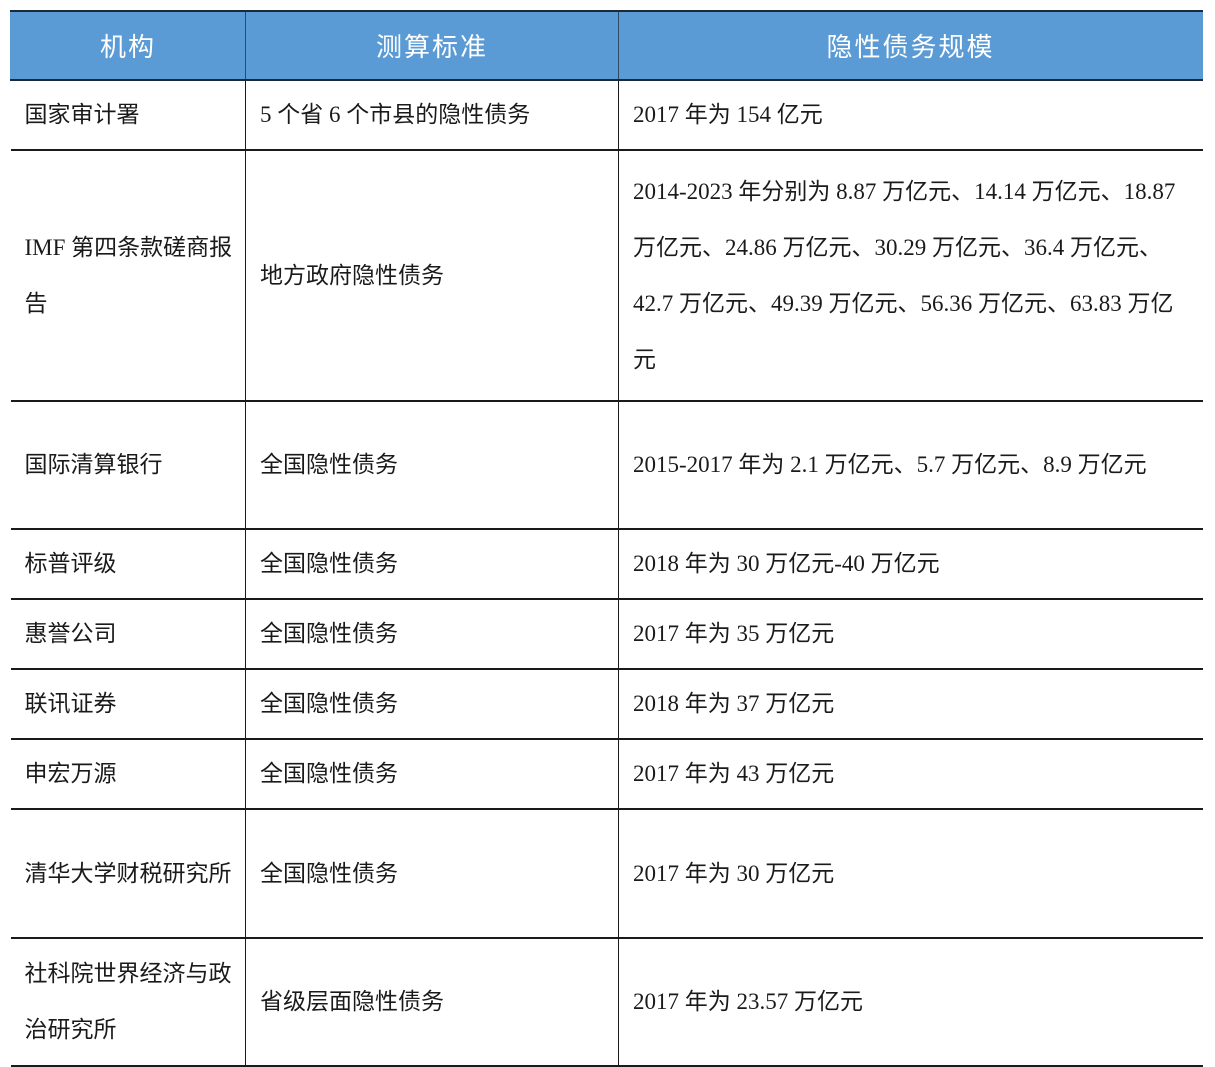 The width and height of the screenshot is (1215, 1067). I want to click on table-row: 申宏万源 全国隐性债务 2017 年为 43 万亿元, so click(606, 774).